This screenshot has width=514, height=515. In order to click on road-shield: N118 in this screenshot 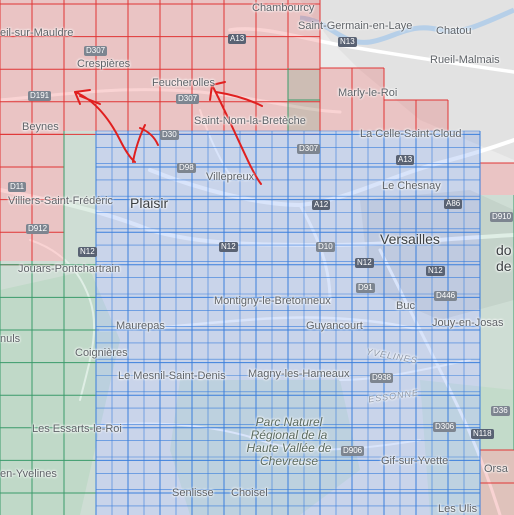, I will do `click(482, 434)`.